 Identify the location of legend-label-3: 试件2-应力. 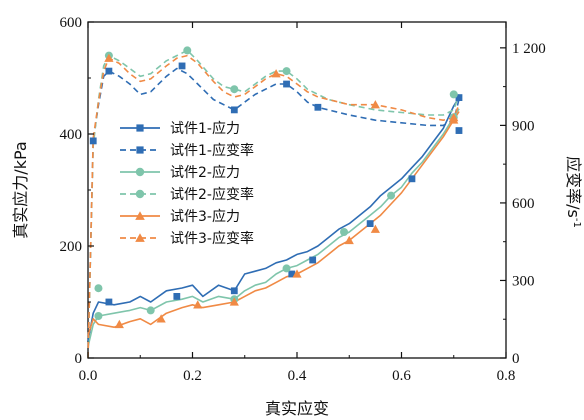
(205, 172).